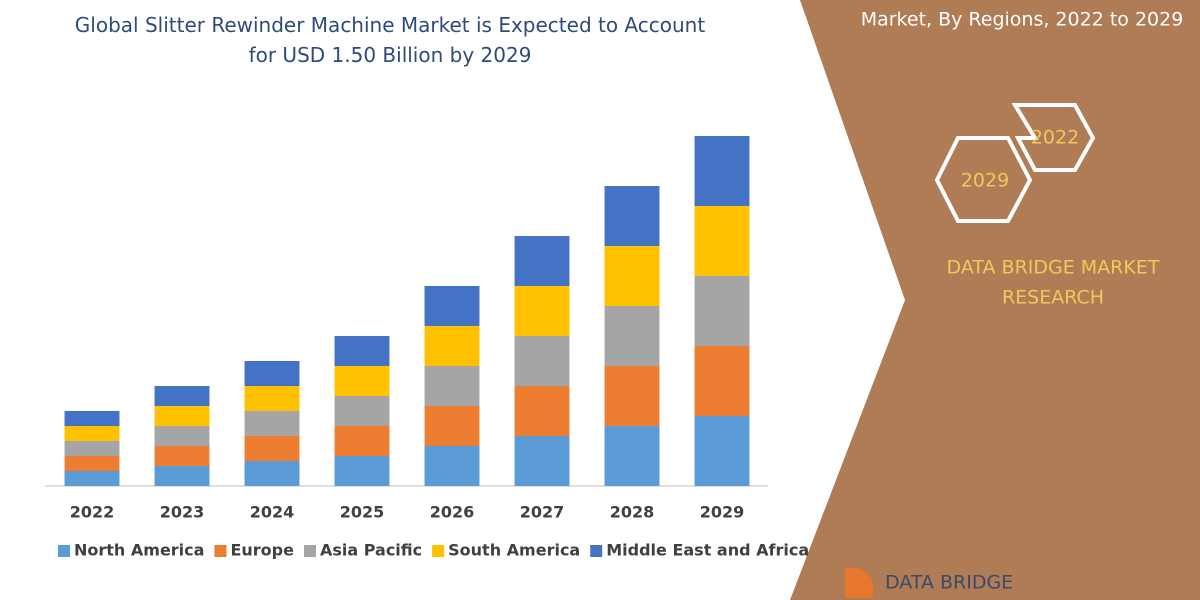 This screenshot has width=1200, height=600. Describe the element at coordinates (542, 512) in the screenshot. I see `x-tick-label: 2027` at that location.